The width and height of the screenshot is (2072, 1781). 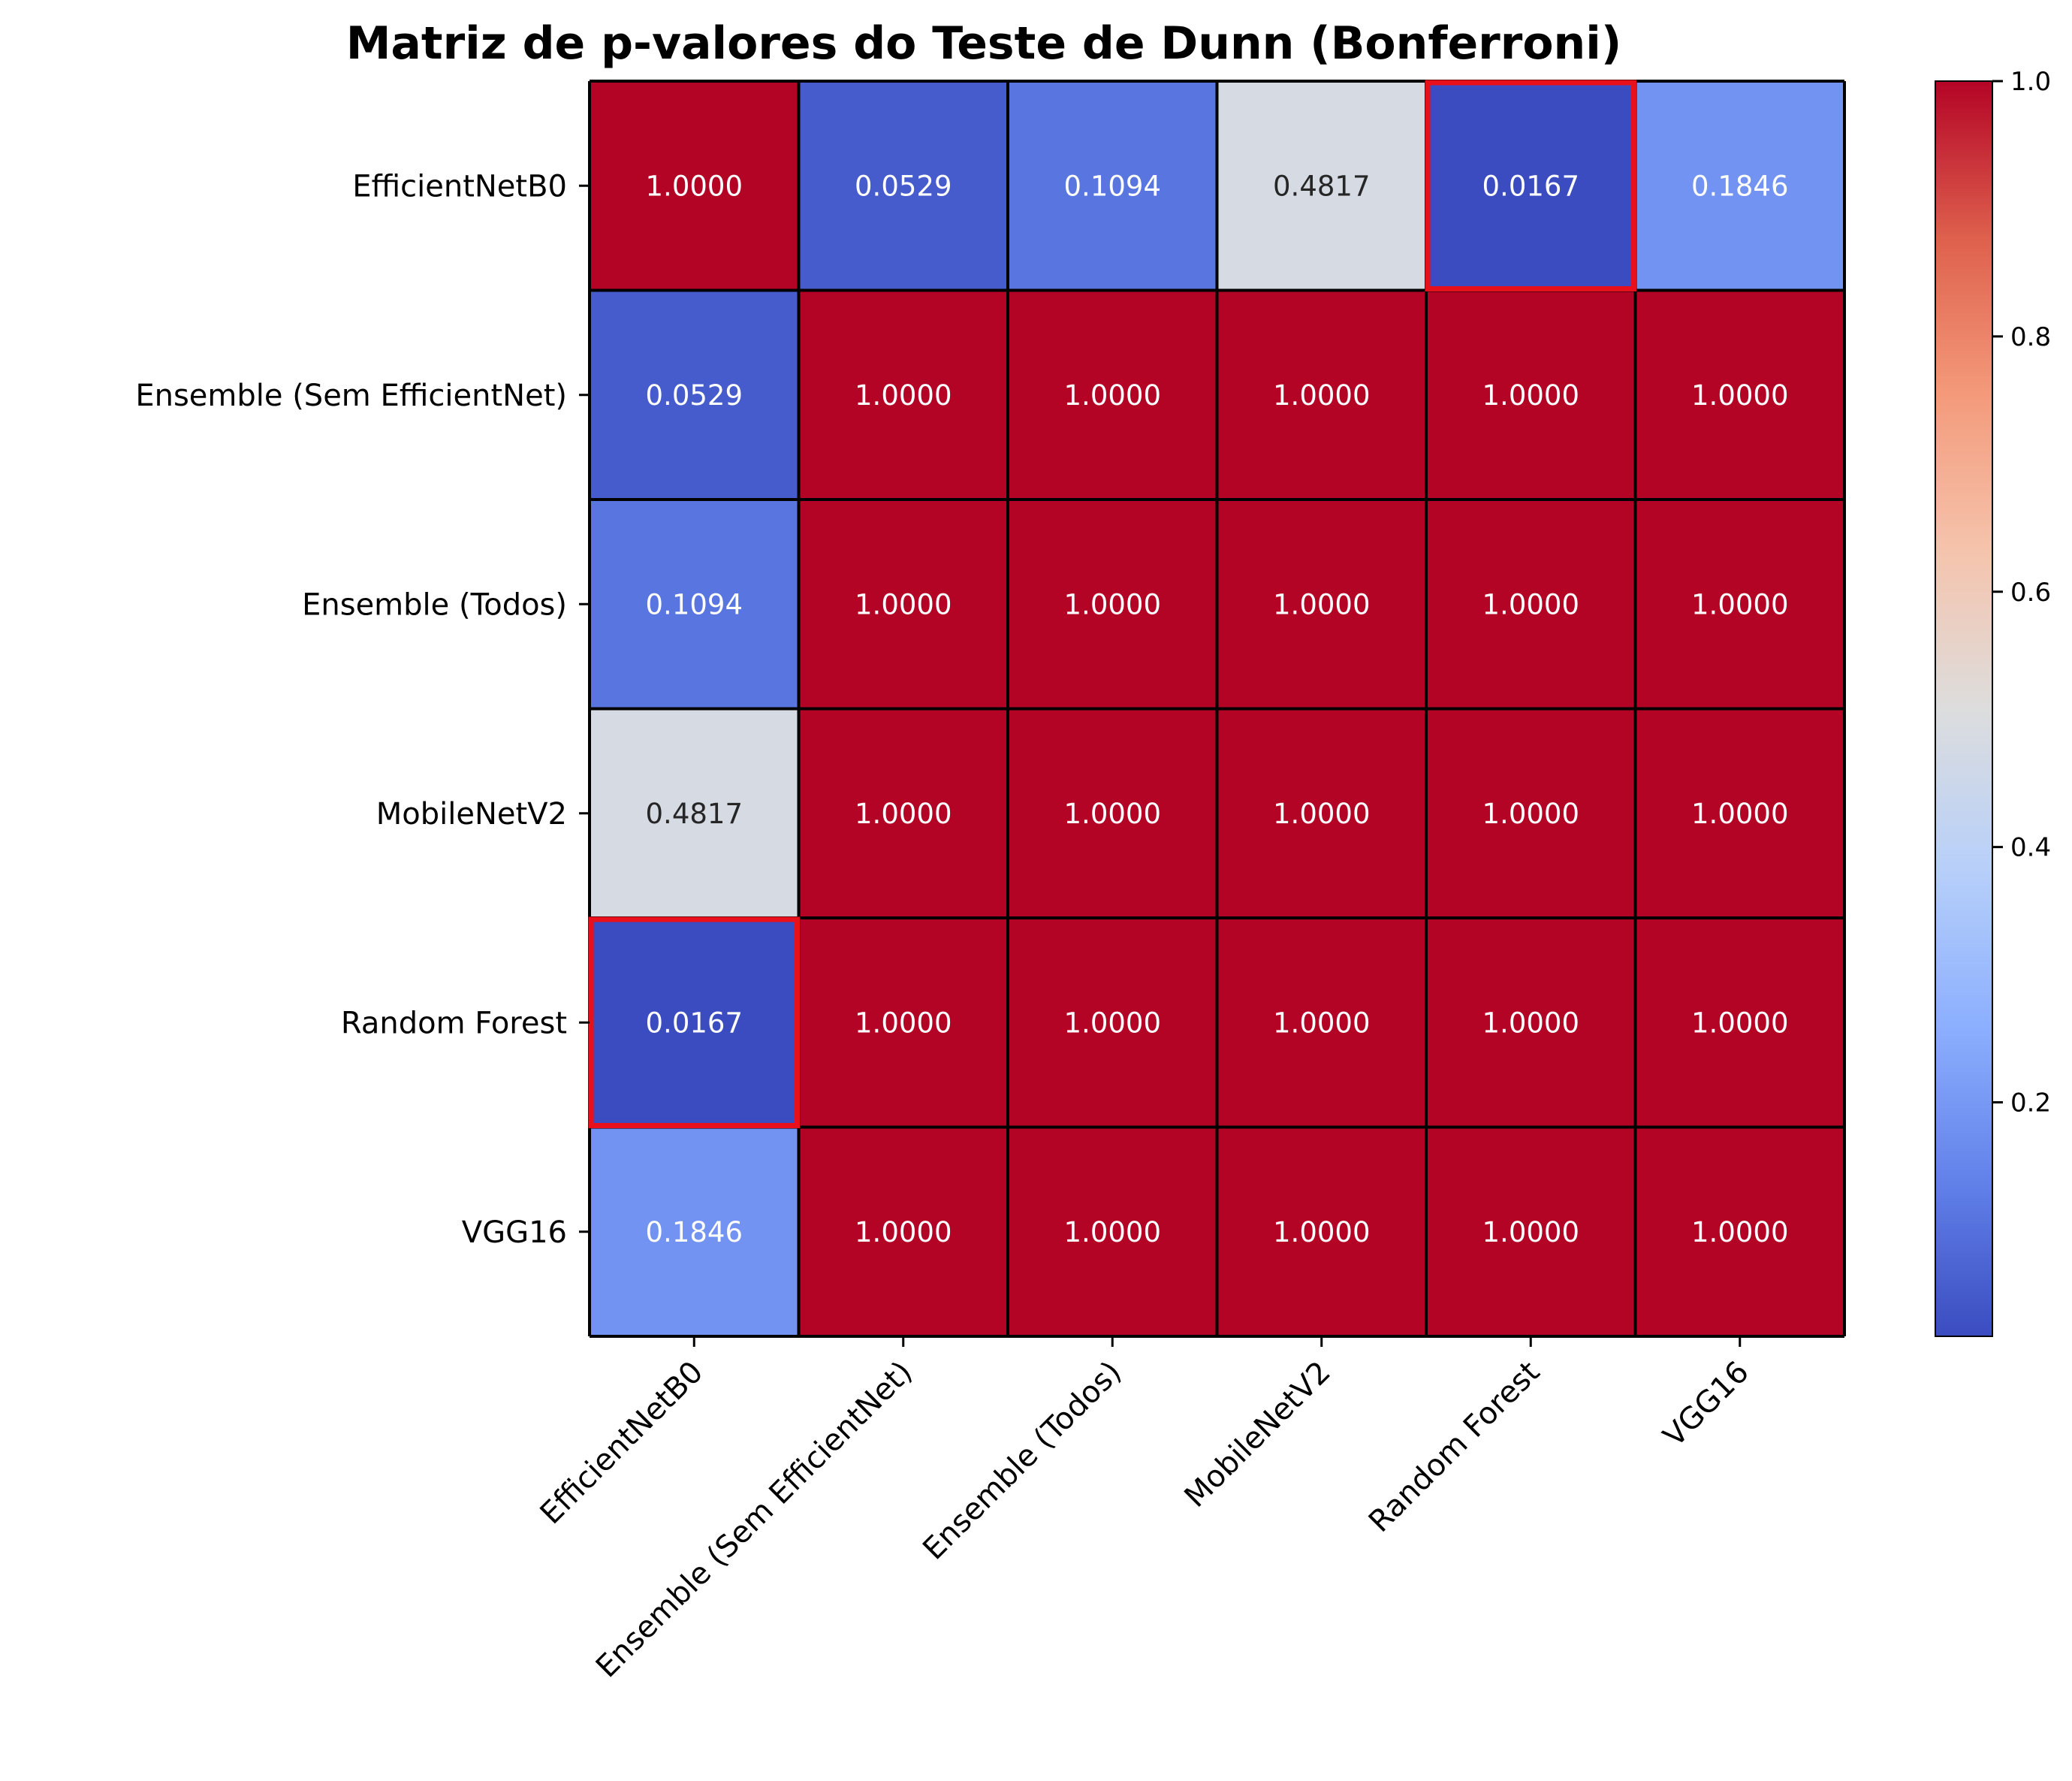 I want to click on y-tick-label: Random Forest, so click(x=454, y=1023).